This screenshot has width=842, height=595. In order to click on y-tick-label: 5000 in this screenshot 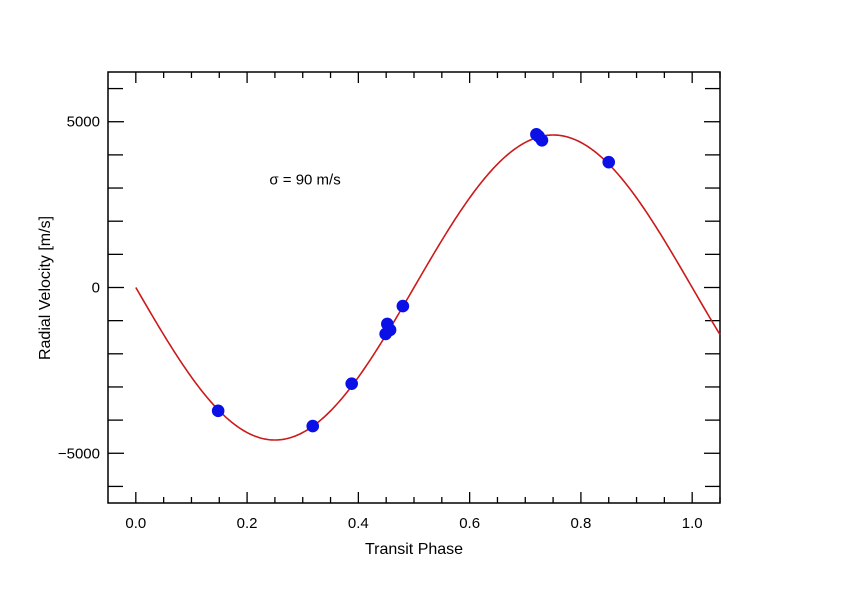, I will do `click(83, 122)`.